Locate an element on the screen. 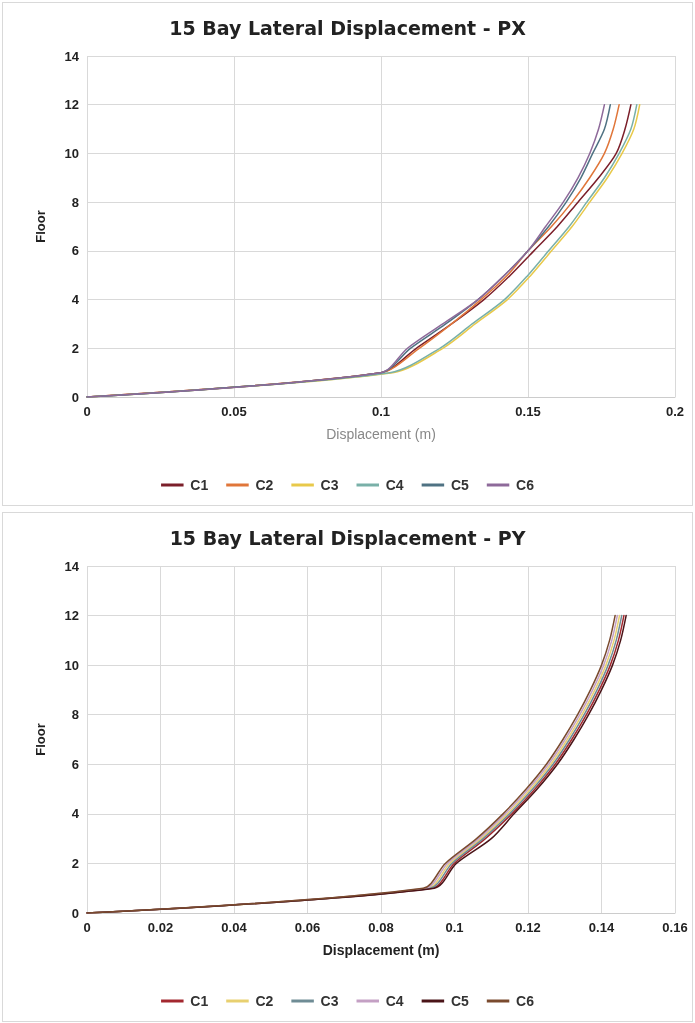 The image size is (695, 1023). x-tick-label: 0.05 is located at coordinates (234, 411).